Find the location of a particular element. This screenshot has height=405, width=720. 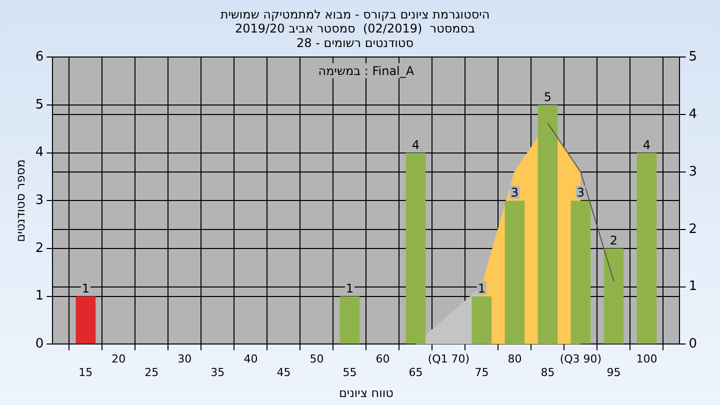

x-tick-label: 30 is located at coordinates (185, 359).